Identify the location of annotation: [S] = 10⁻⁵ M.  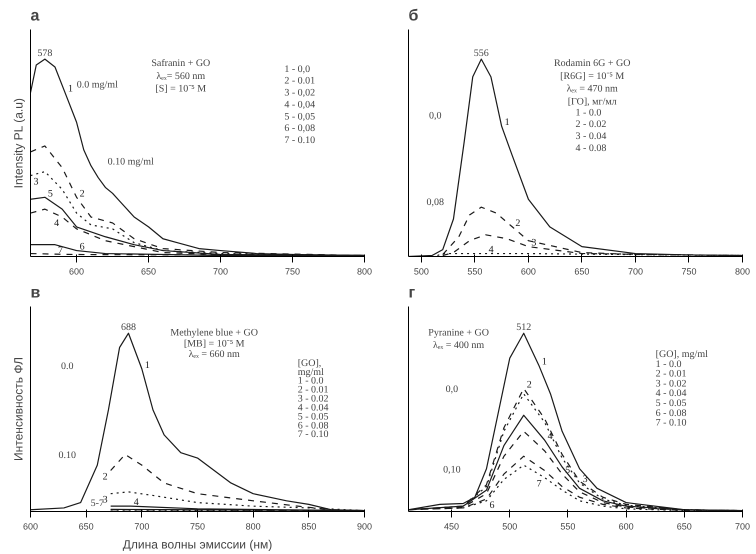
(180, 89).